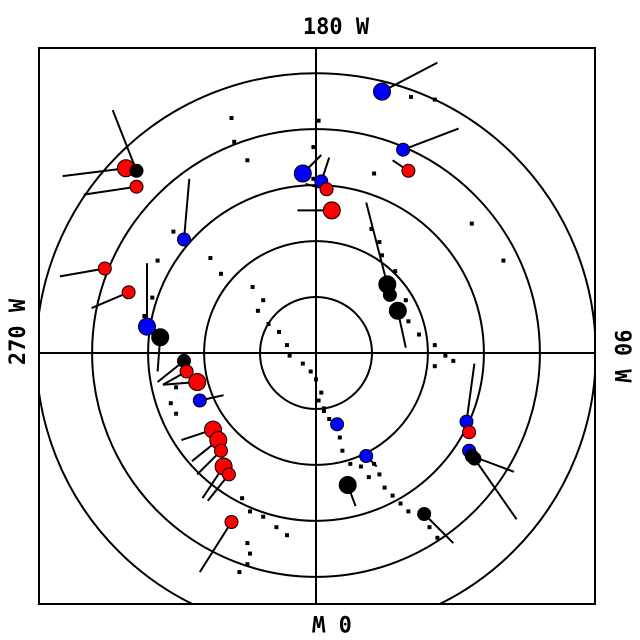  I want to click on label-right: 90 W, so click(621, 357).